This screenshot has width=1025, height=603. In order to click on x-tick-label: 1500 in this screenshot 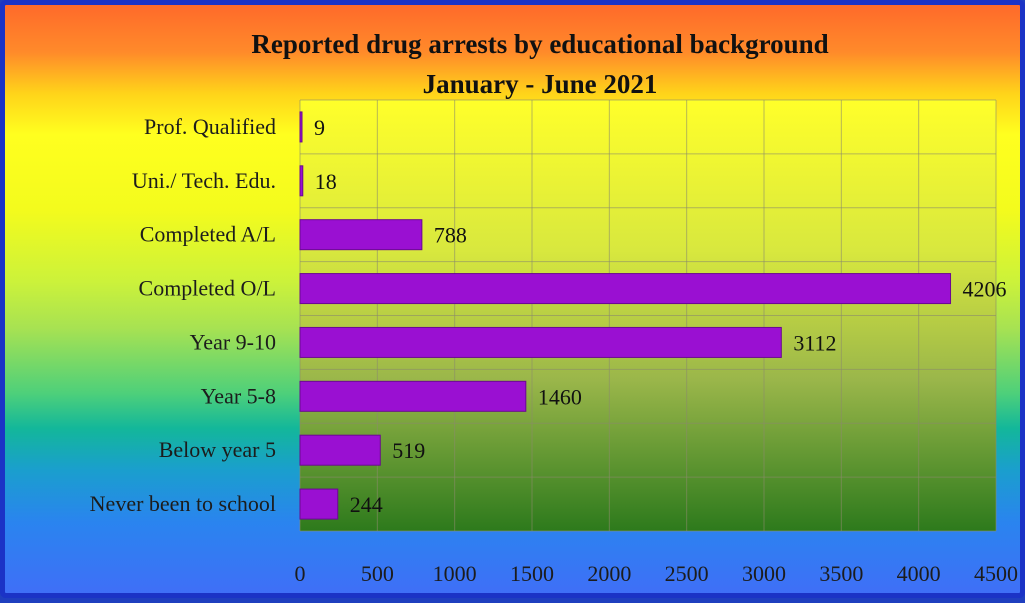, I will do `click(532, 573)`.